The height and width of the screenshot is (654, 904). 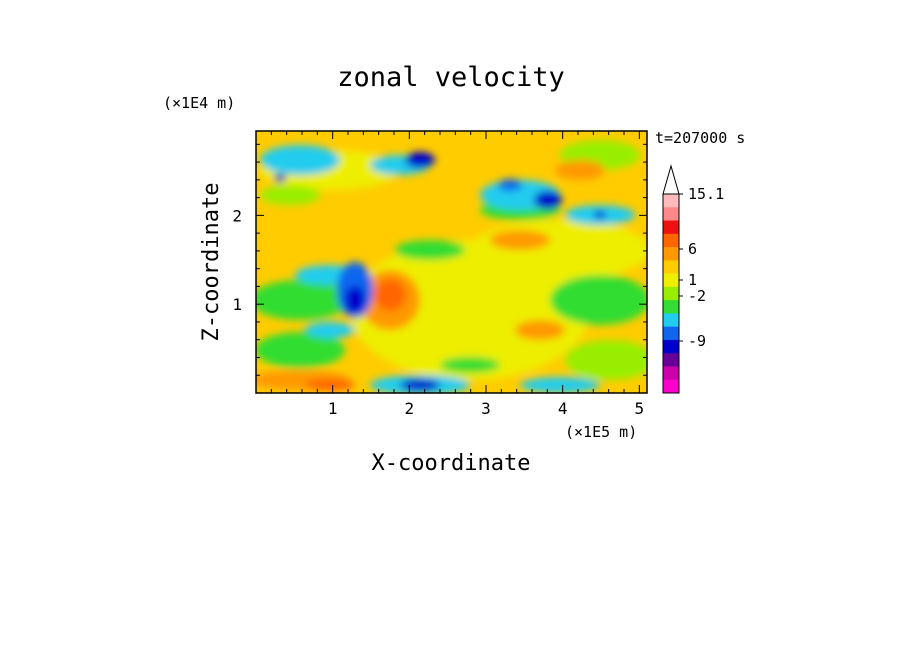 I want to click on colorbar-frame, so click(x=671, y=293).